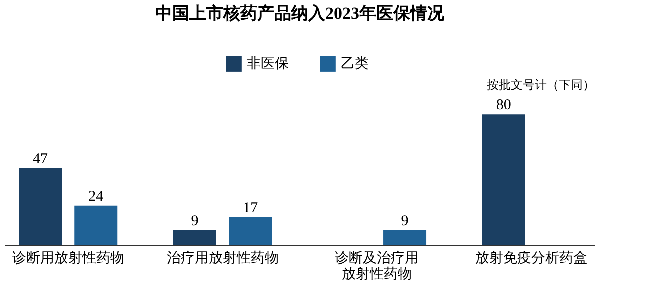 The width and height of the screenshot is (657, 306). Describe the element at coordinates (301, 13) in the screenshot. I see `chart-title: 中国上市核药产品纳入2023年医保情况` at that location.